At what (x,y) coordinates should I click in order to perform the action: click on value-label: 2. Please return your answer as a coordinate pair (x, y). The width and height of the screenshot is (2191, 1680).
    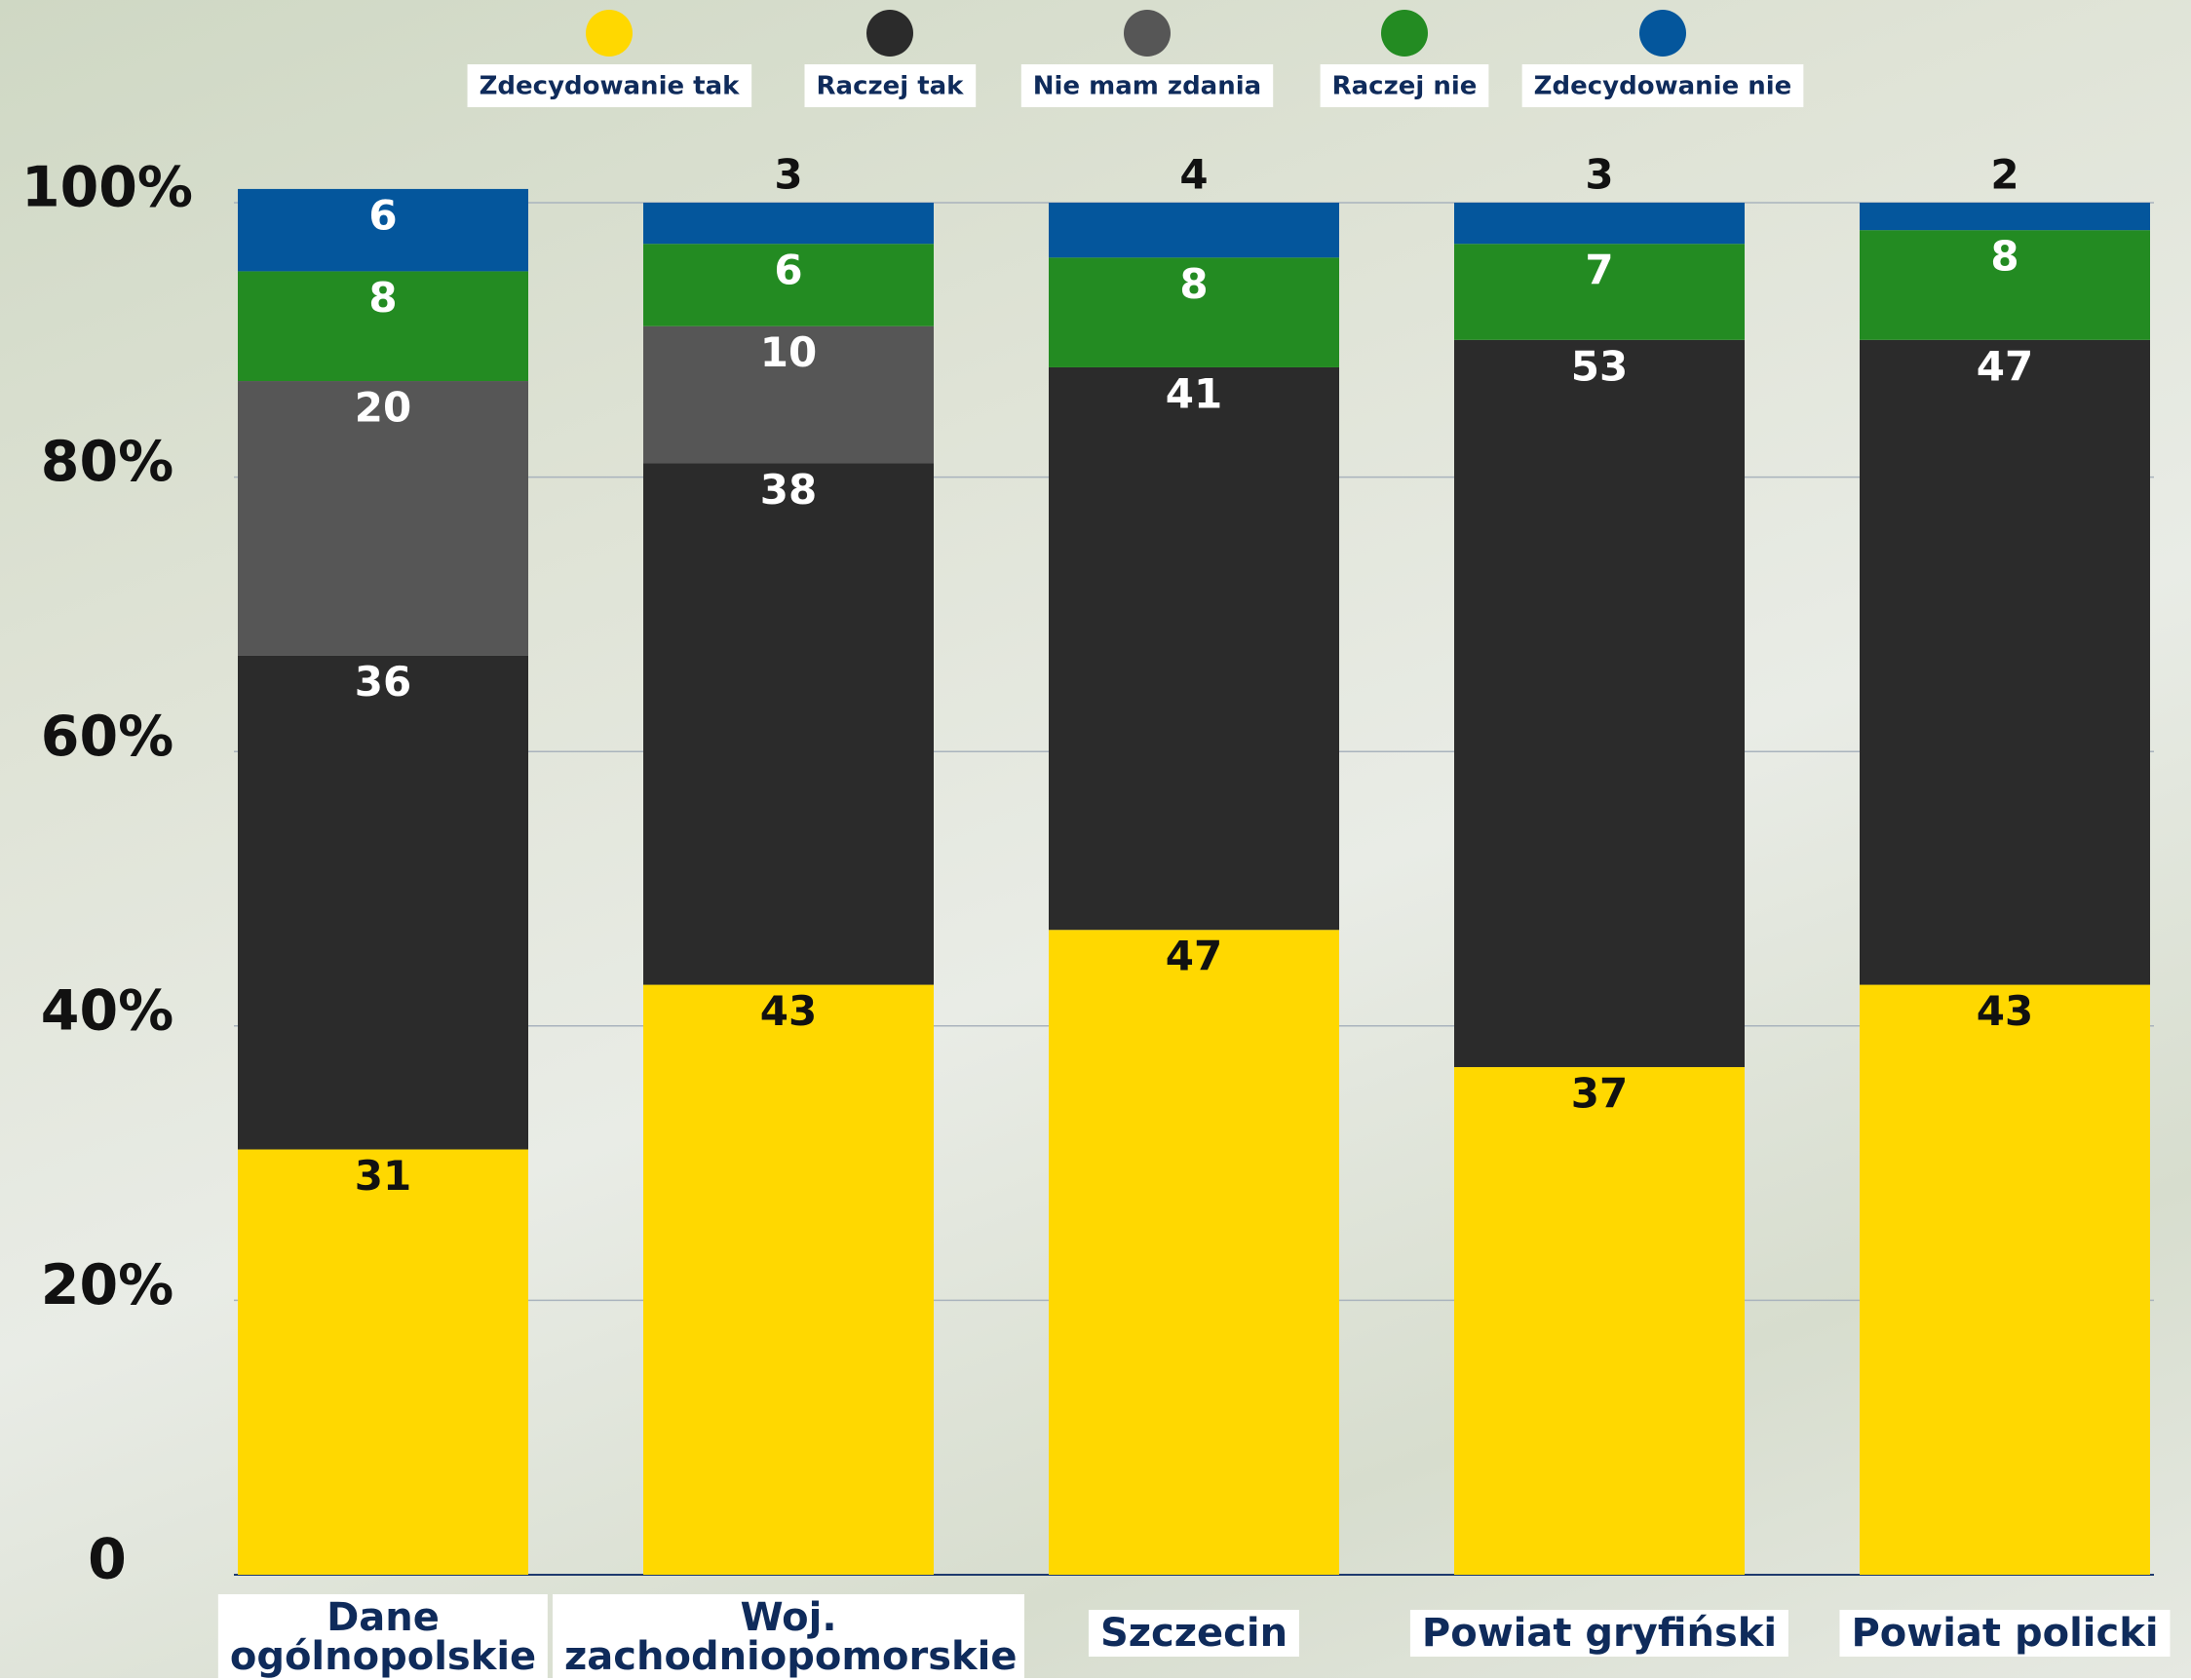
    Looking at the image, I should click on (2004, 175).